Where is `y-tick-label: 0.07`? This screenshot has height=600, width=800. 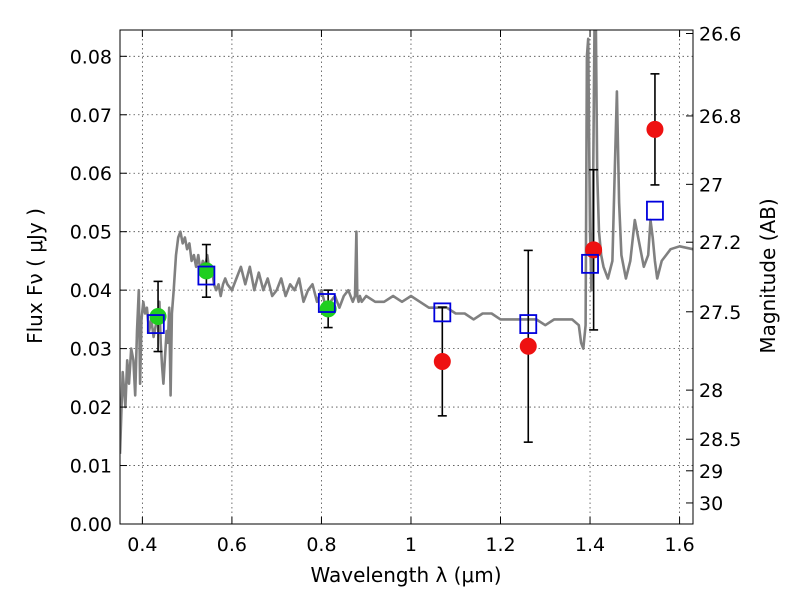
y-tick-label: 0.07 is located at coordinates (91, 116).